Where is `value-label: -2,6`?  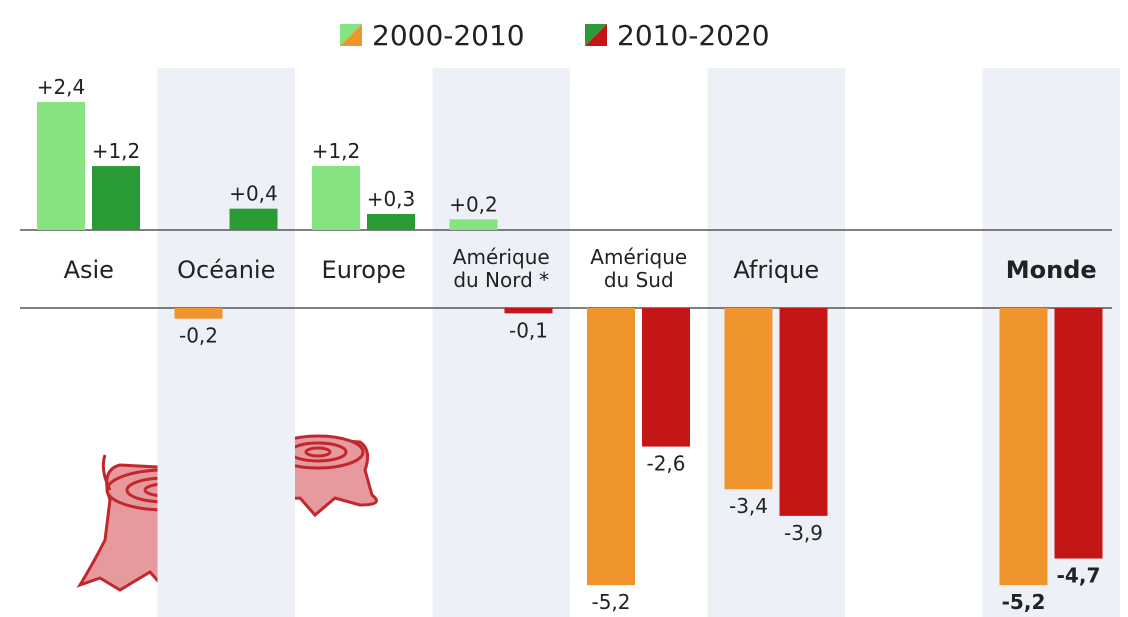
value-label: -2,6 is located at coordinates (665, 464).